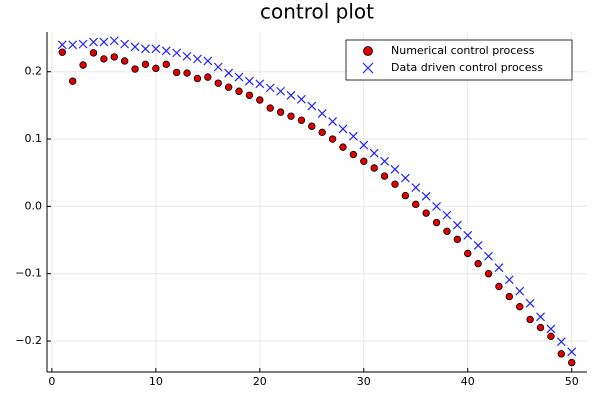  Describe the element at coordinates (459, 60) in the screenshot. I see `legend-box` at that location.